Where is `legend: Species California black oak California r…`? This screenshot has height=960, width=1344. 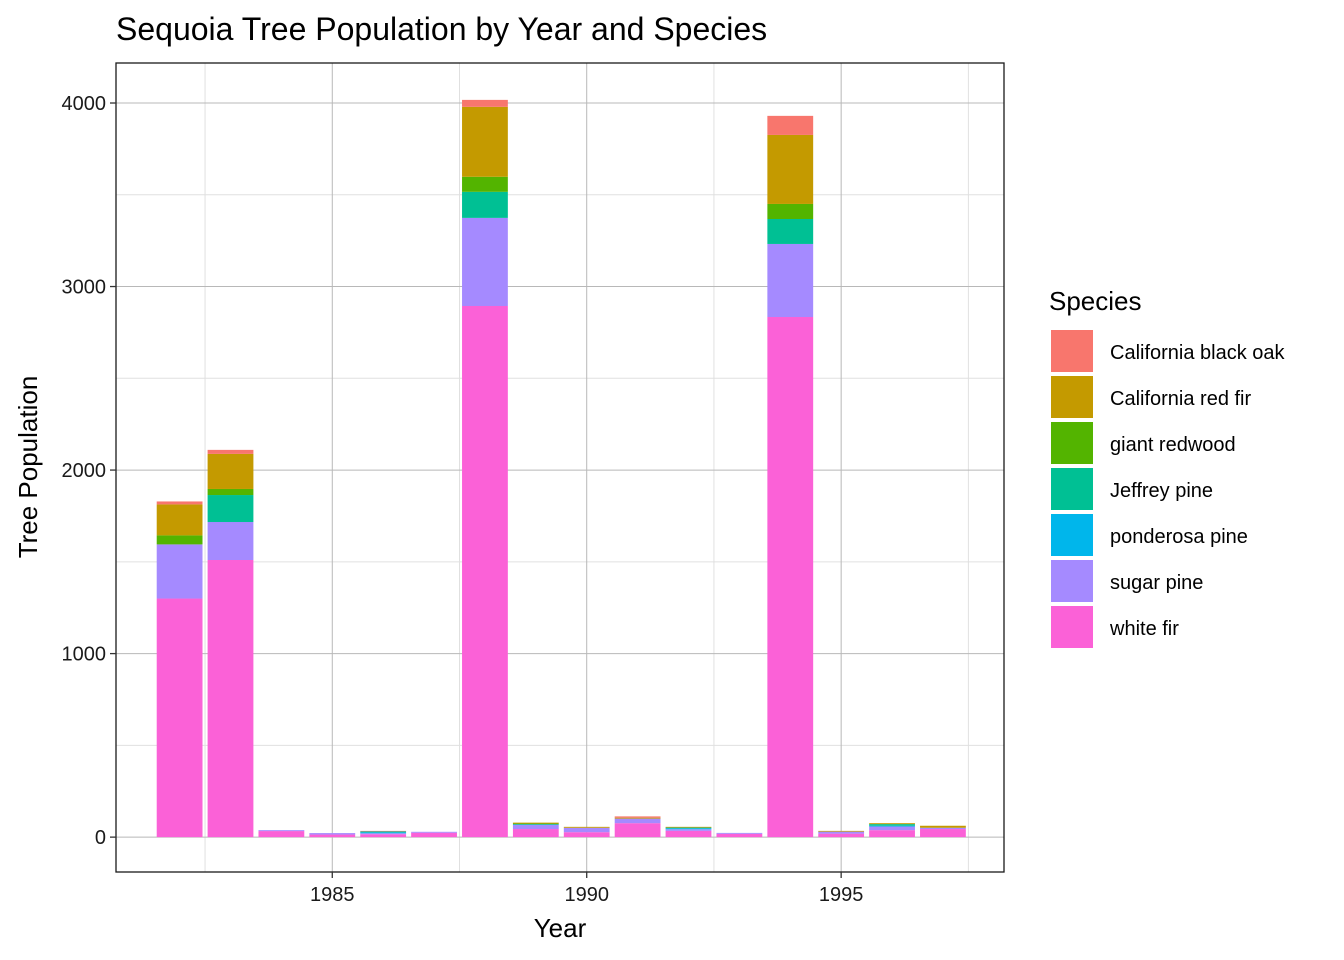 legend: Species California black oak California r… is located at coordinates (1167, 467).